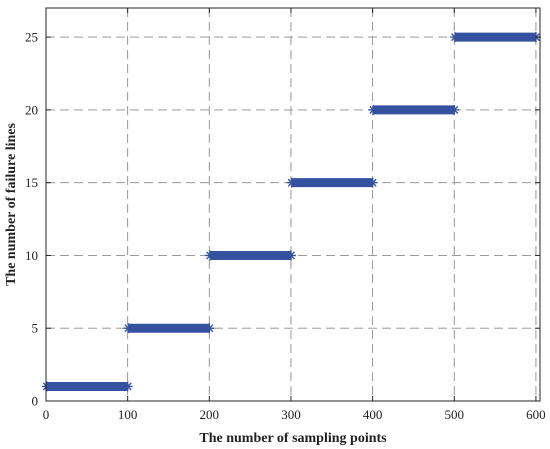  Describe the element at coordinates (46, 414) in the screenshot. I see `x-tick-label: 0` at that location.